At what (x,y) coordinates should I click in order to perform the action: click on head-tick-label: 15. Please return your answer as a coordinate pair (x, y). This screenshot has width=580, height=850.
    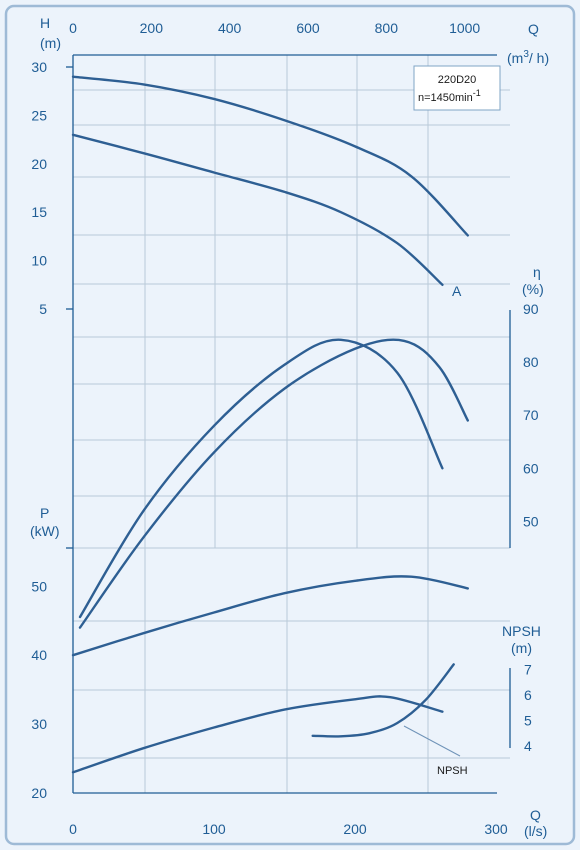
    Looking at the image, I should click on (39, 212).